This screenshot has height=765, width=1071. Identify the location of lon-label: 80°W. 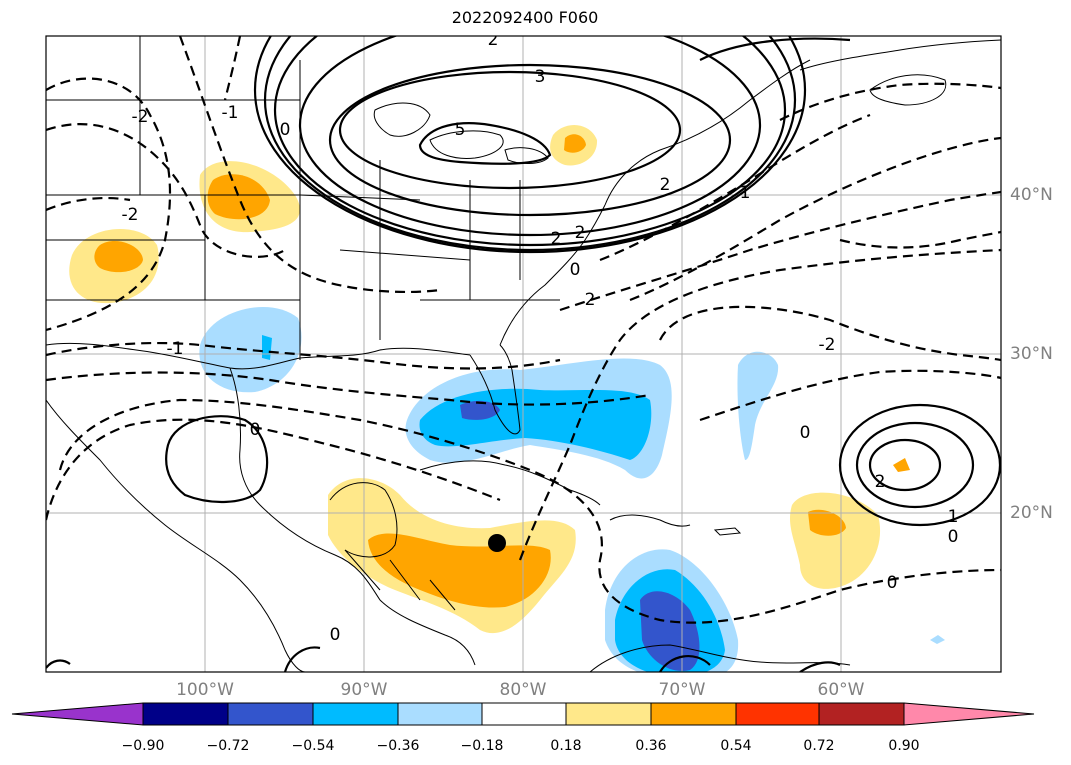
(523, 690).